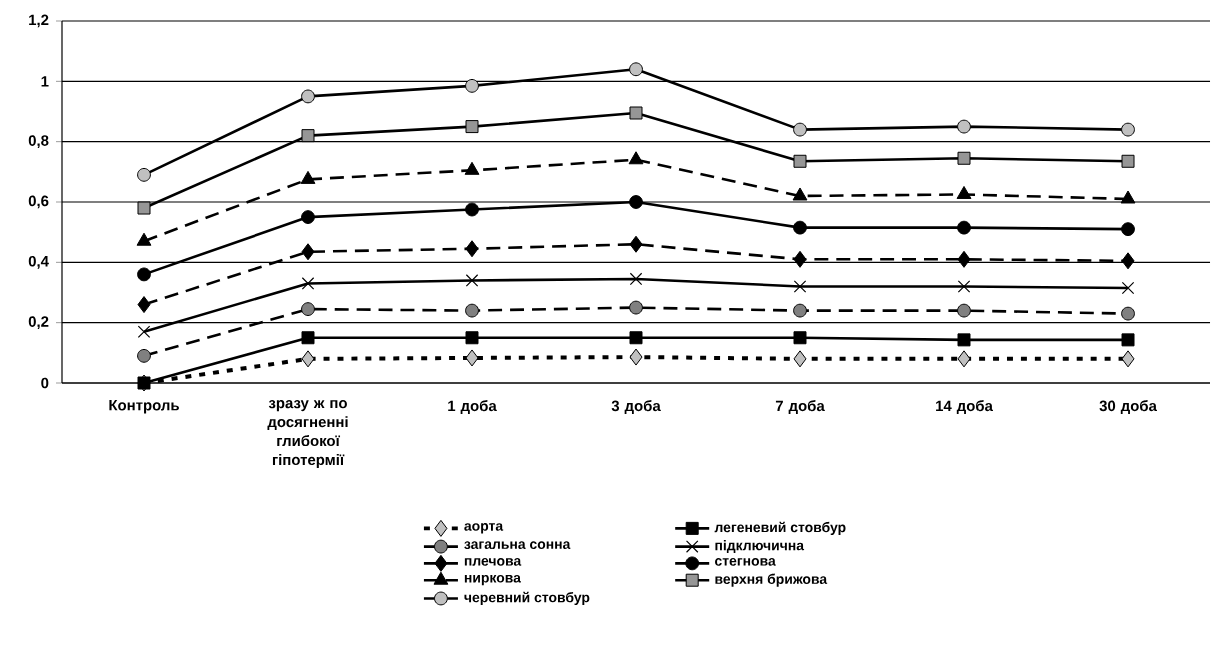  I want to click on x-tick-label: 14 доба, so click(964, 407).